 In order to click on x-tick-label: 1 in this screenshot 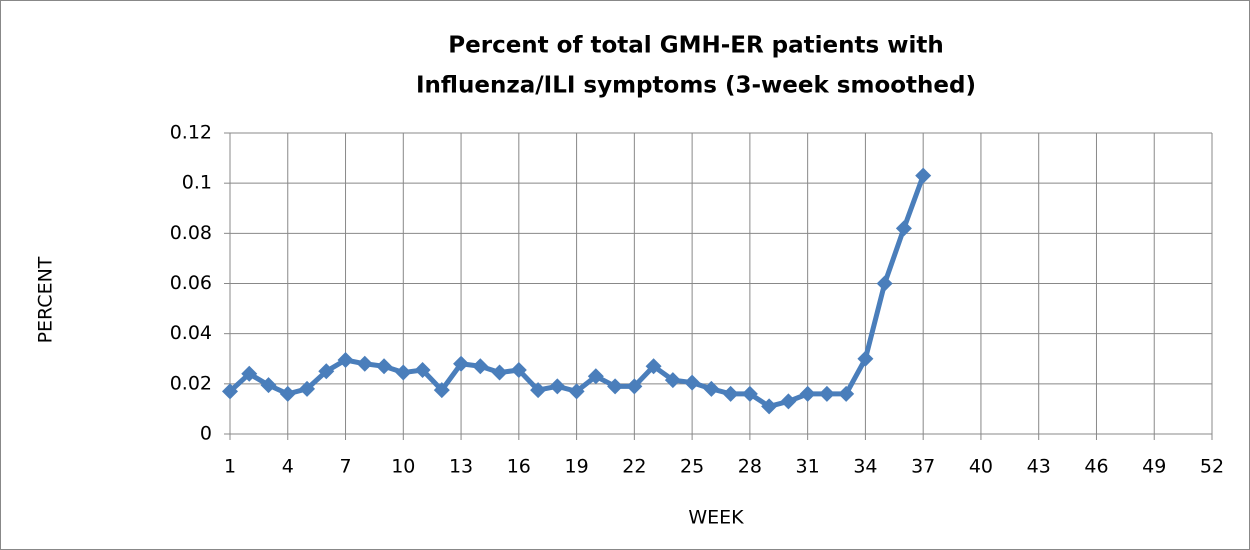, I will do `click(230, 467)`.